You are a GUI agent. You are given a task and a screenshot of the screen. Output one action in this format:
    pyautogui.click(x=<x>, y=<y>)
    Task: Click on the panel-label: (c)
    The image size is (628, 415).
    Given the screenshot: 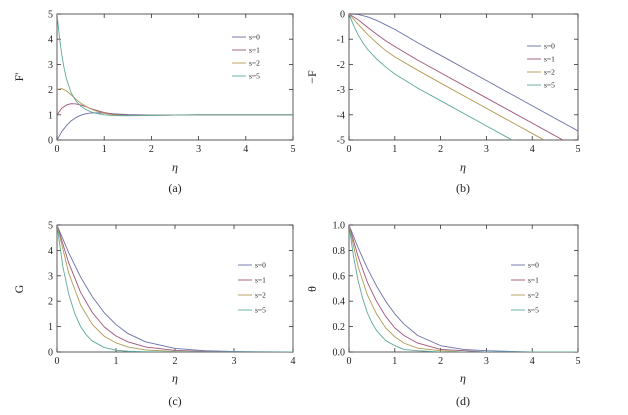 What is the action you would take?
    pyautogui.click(x=174, y=401)
    